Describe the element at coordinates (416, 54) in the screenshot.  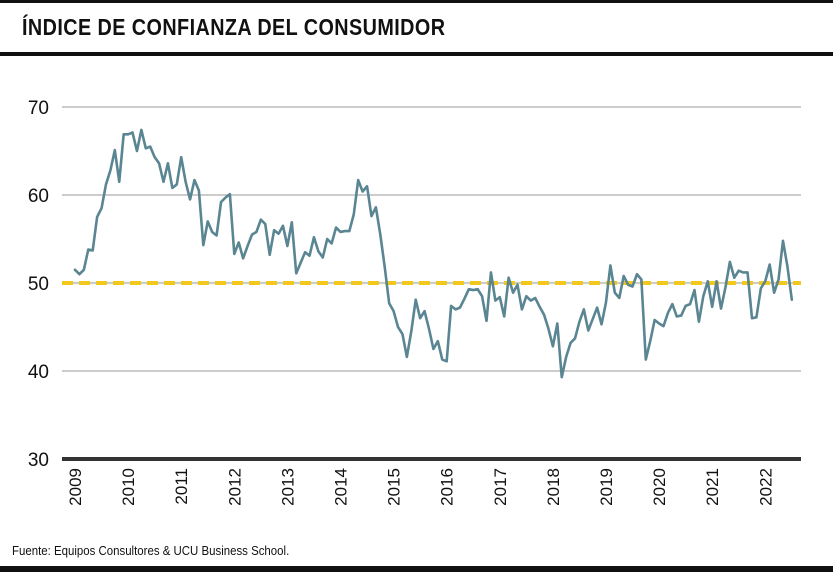
I see `title-rule` at that location.